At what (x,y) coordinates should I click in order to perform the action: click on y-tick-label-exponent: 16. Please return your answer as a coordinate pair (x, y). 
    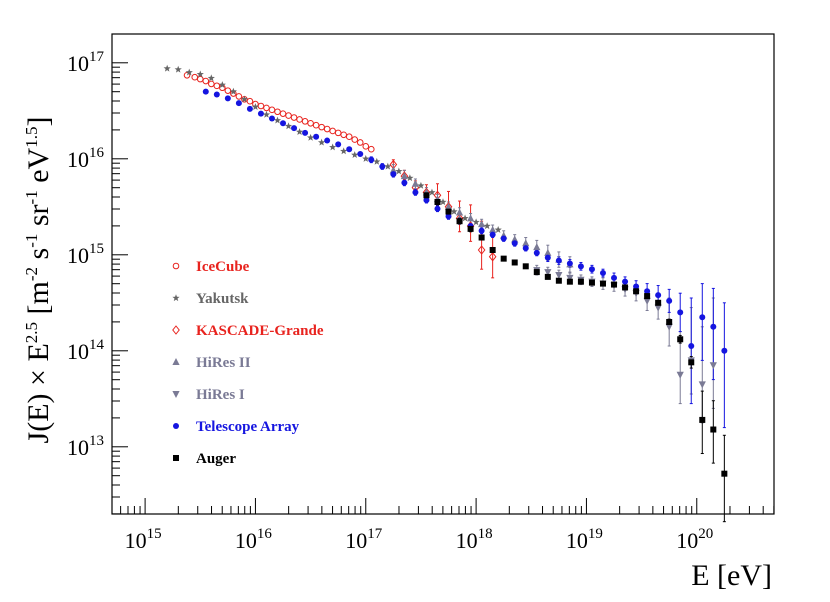
    Looking at the image, I should click on (97, 153).